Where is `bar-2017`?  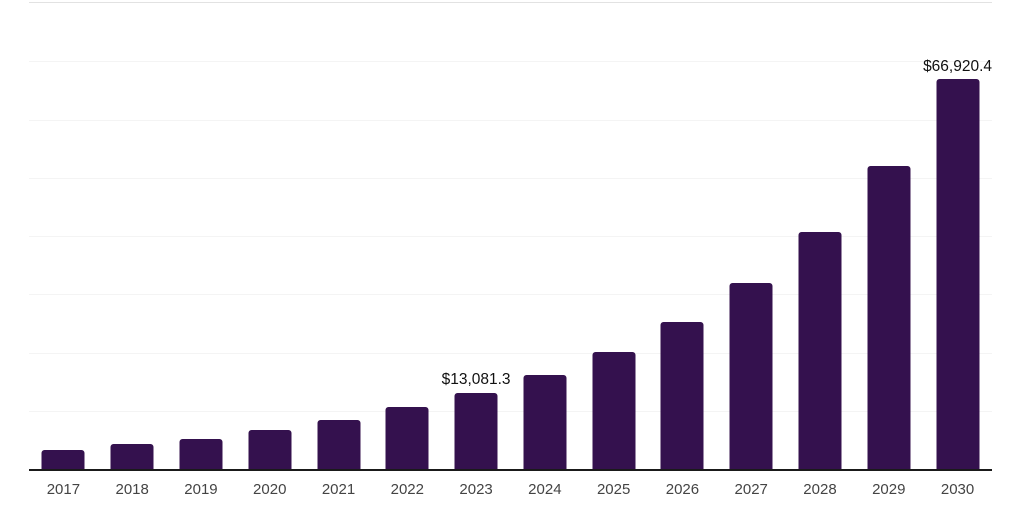
bar-2017 is located at coordinates (63, 459).